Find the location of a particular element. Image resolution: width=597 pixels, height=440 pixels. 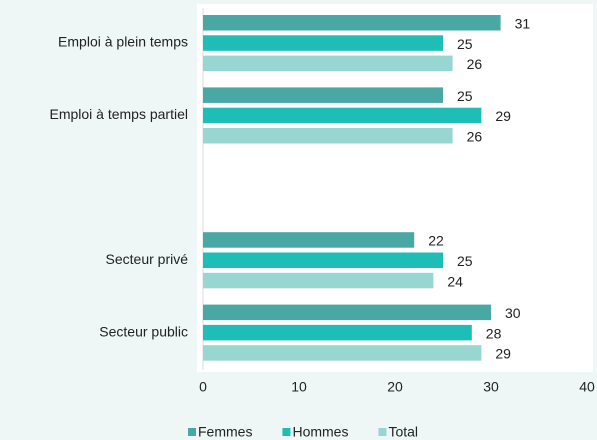

legend-label: Femmes is located at coordinates (225, 432).